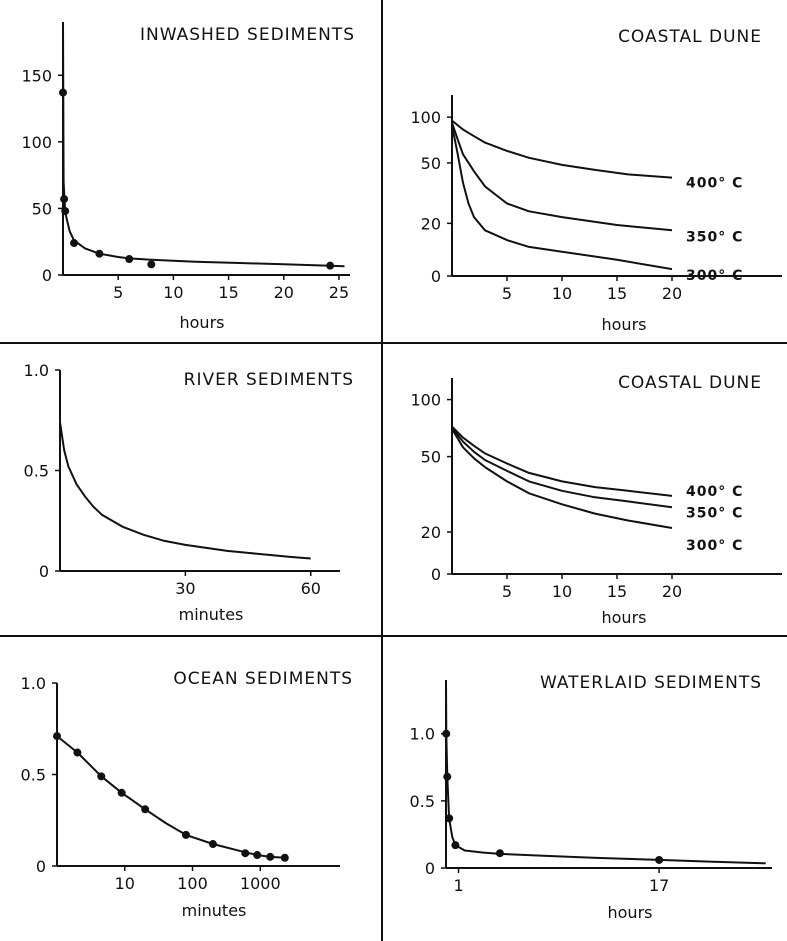 The width and height of the screenshot is (787, 941). Describe the element at coordinates (36, 75) in the screenshot. I see `y-tick-label: 150` at that location.